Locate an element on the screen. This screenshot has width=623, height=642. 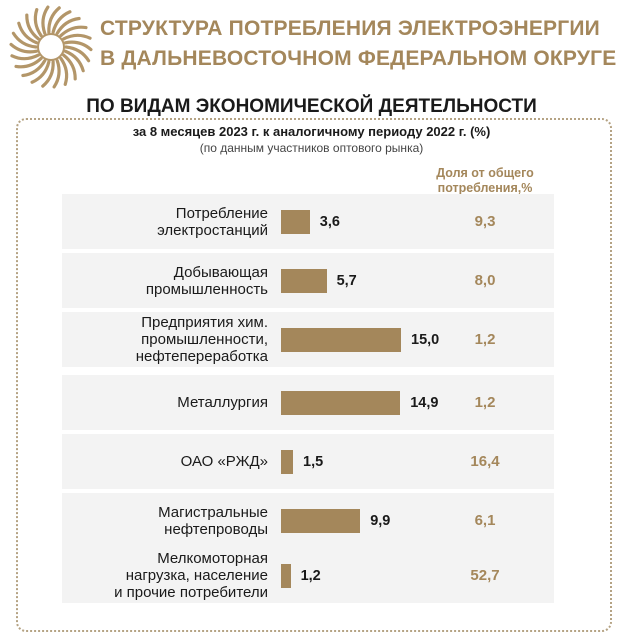
bar-value-label: 1,2 is located at coordinates (310, 575).